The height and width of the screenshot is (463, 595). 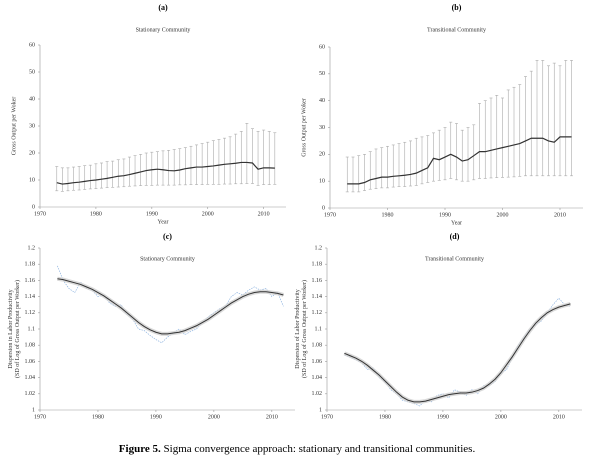 I want to click on panel-label: (a), so click(x=163, y=7).